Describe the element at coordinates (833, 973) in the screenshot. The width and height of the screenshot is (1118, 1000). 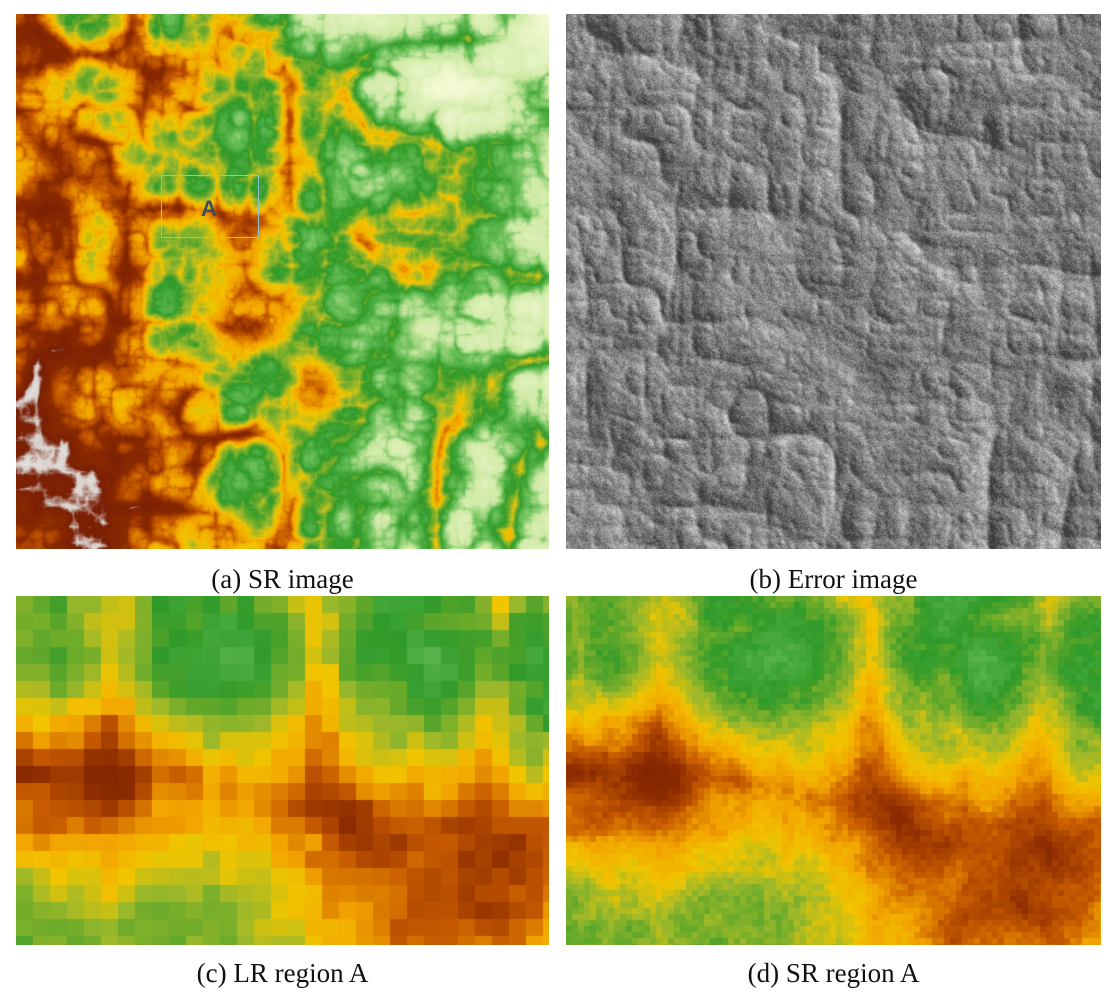
I see `caption-d: (d) SR region A` at that location.